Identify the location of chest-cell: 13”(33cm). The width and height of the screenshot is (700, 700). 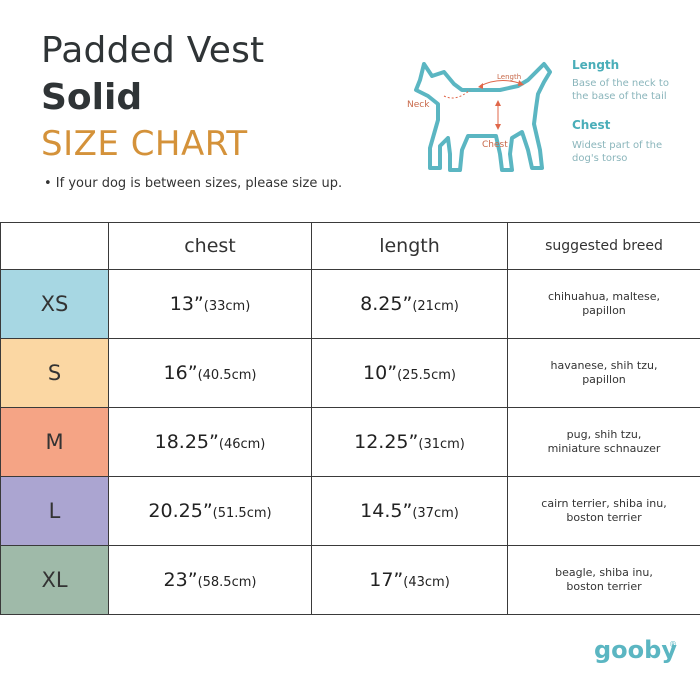
(210, 304).